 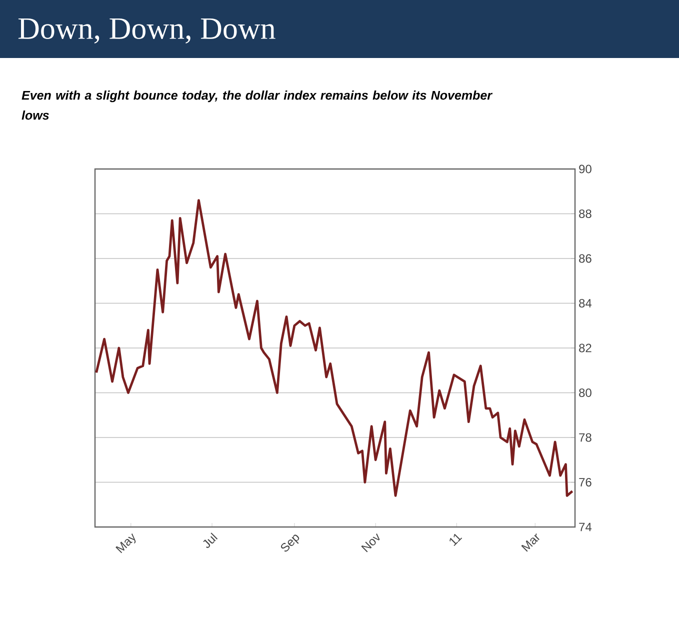 I want to click on x-tick-label: 11, so click(x=456, y=540).